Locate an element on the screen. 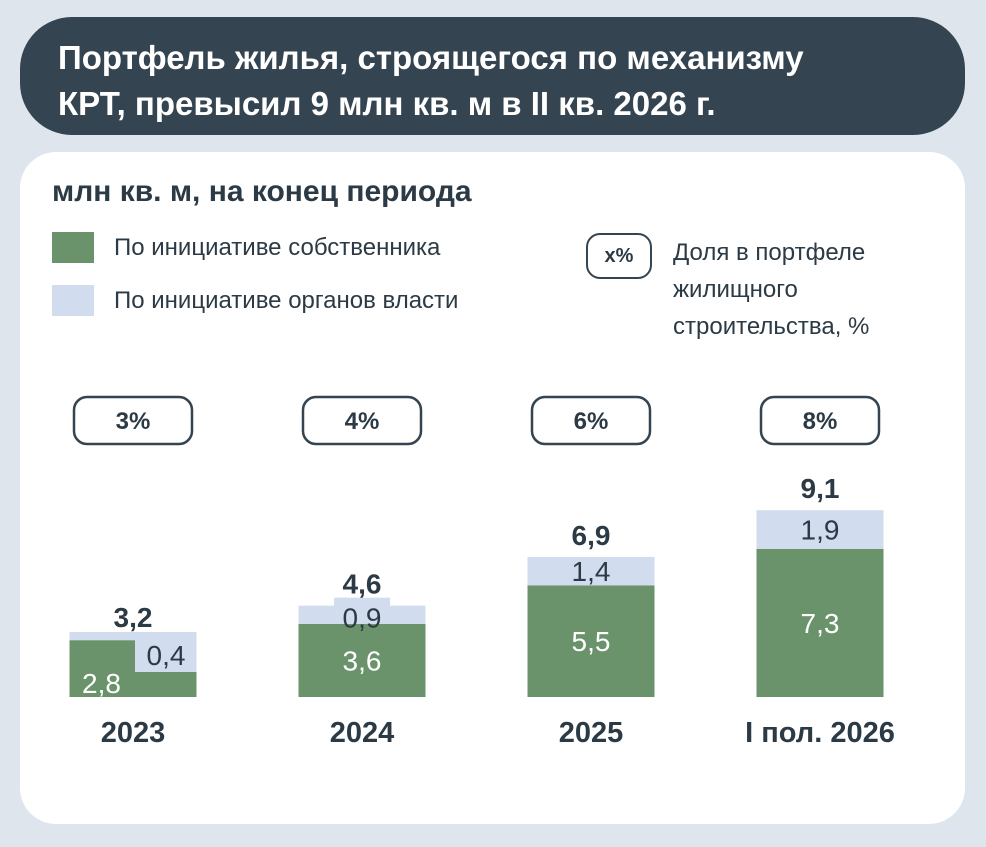 Image resolution: width=986 pixels, height=847 pixels. legend-authority: По инициативе органов власти is located at coordinates (255, 300).